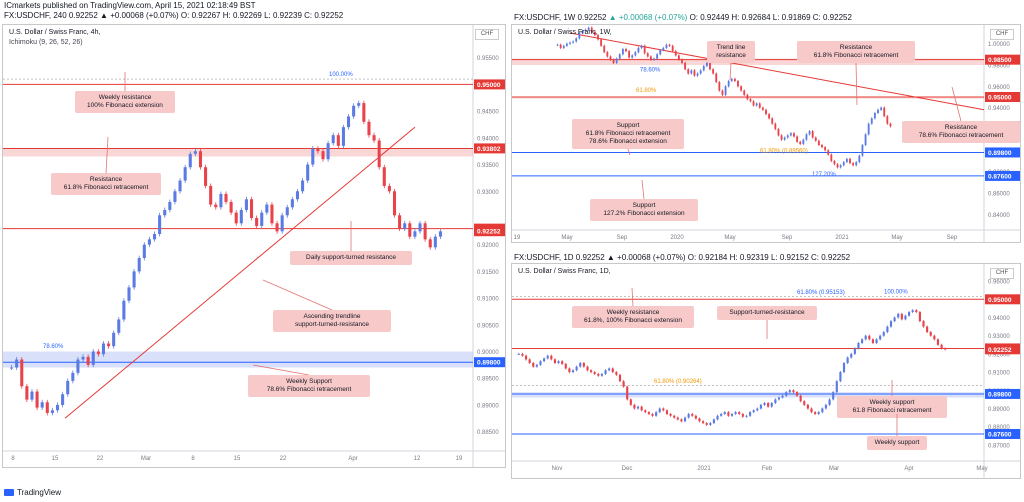 This screenshot has width=1024, height=502. What do you see at coordinates (748, 395) in the screenshot?
I see `zone-band` at bounding box center [748, 395].